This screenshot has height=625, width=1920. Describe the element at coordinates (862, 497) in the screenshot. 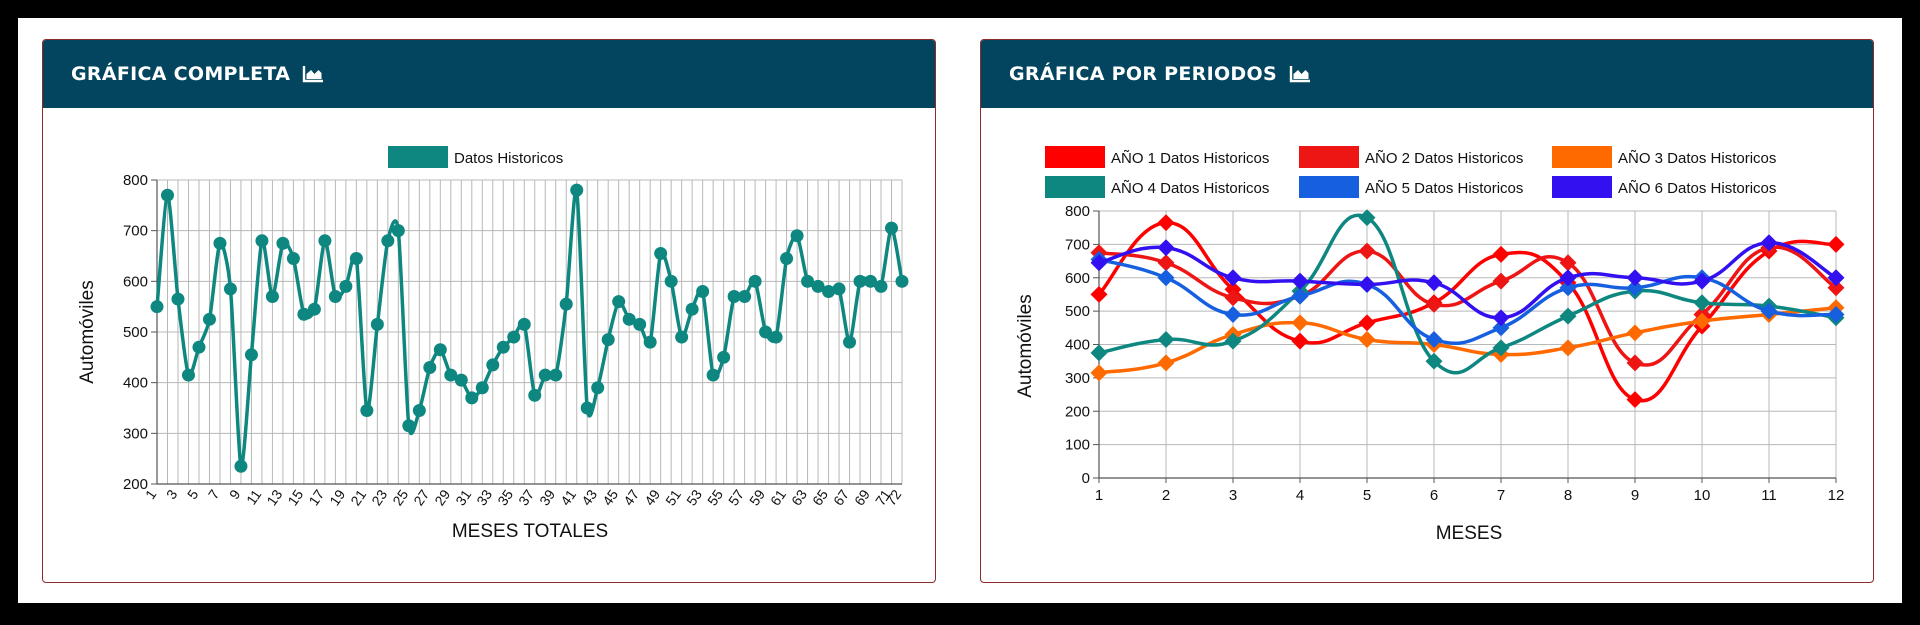

I see `x-tick-label: 69` at that location.